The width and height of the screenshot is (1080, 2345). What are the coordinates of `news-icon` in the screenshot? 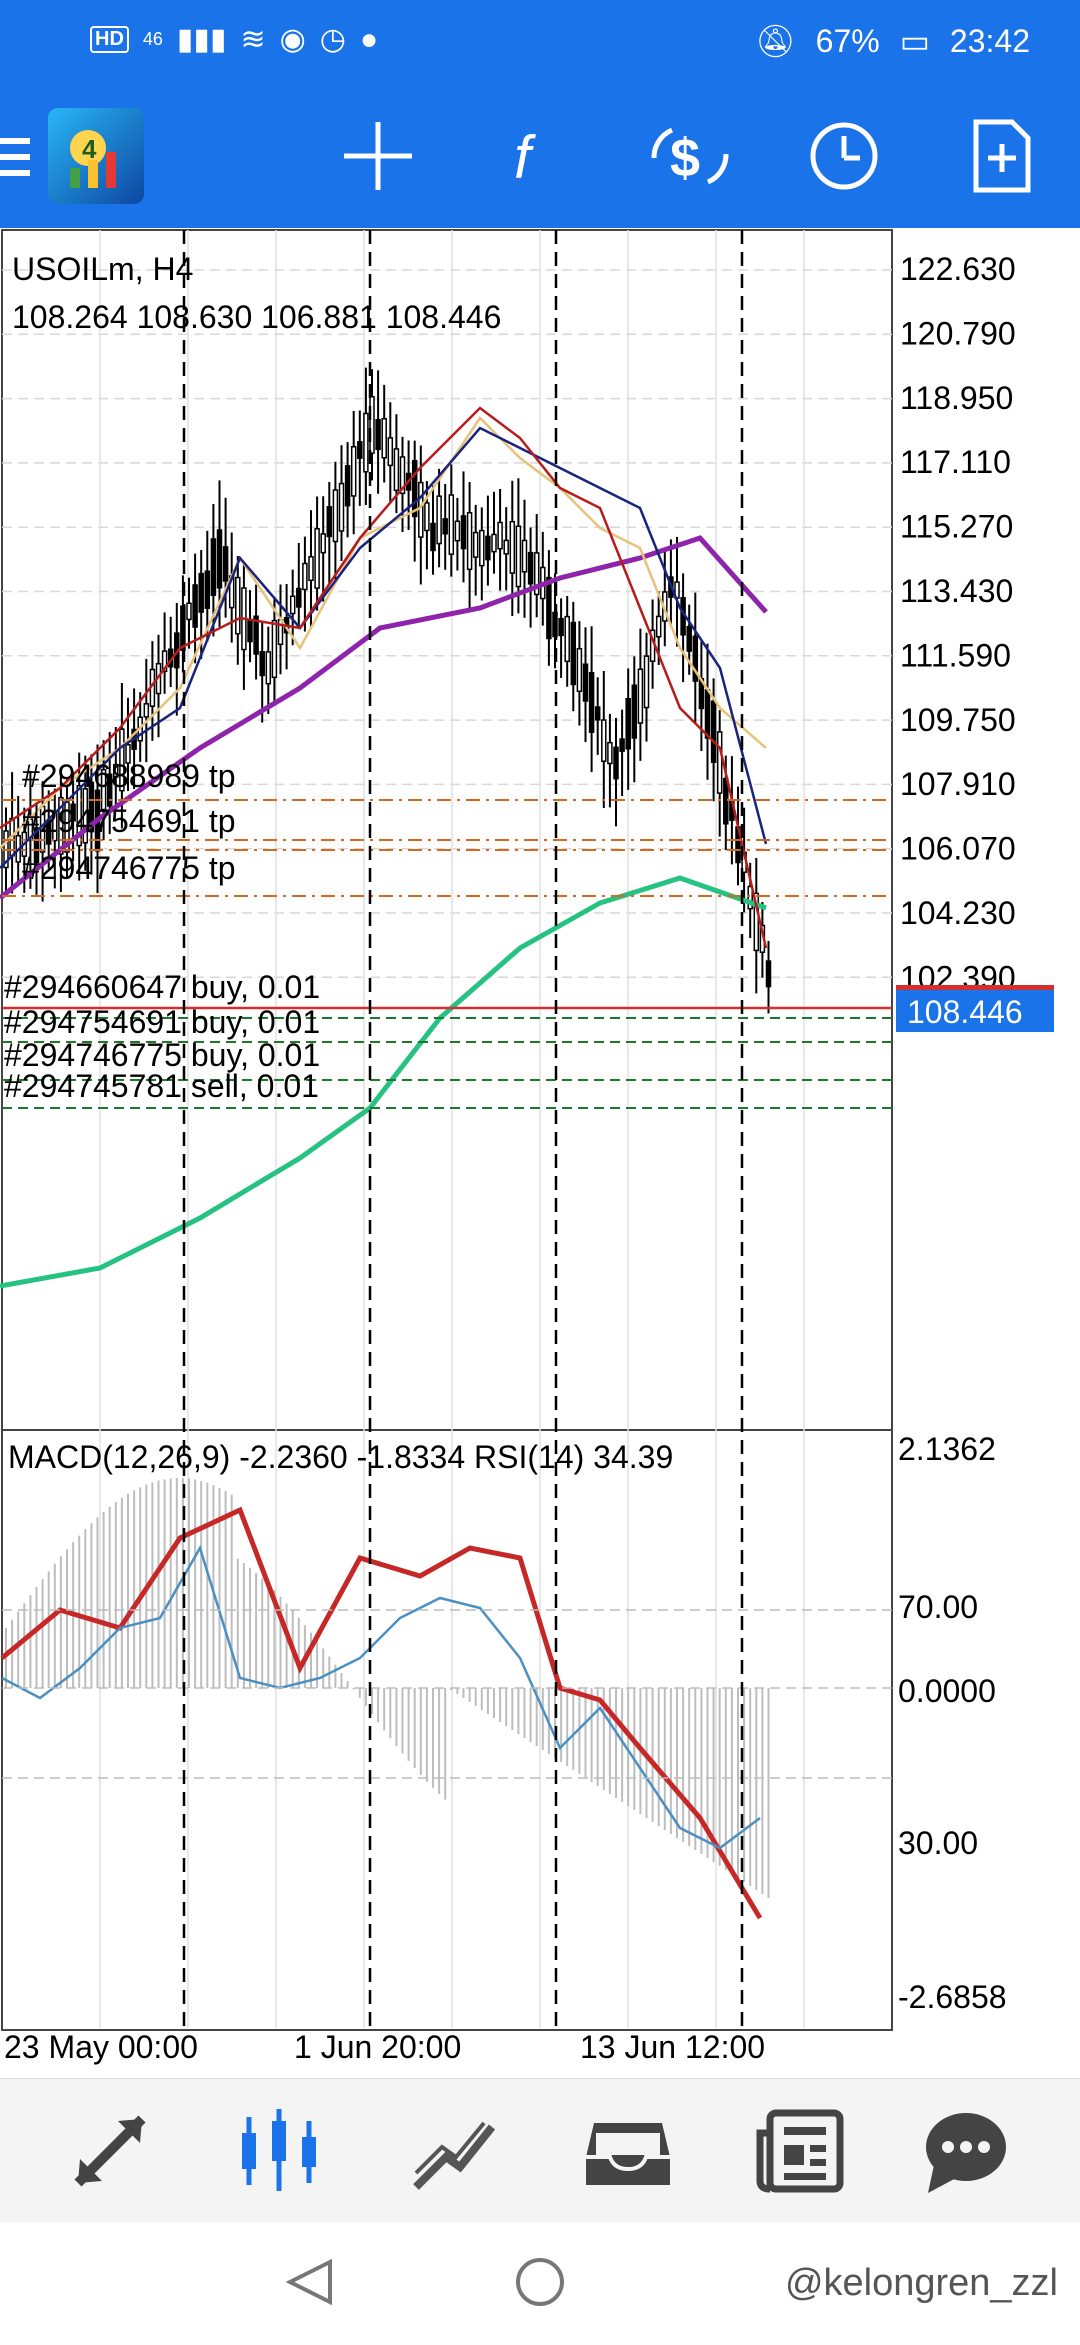 It's located at (800, 2151).